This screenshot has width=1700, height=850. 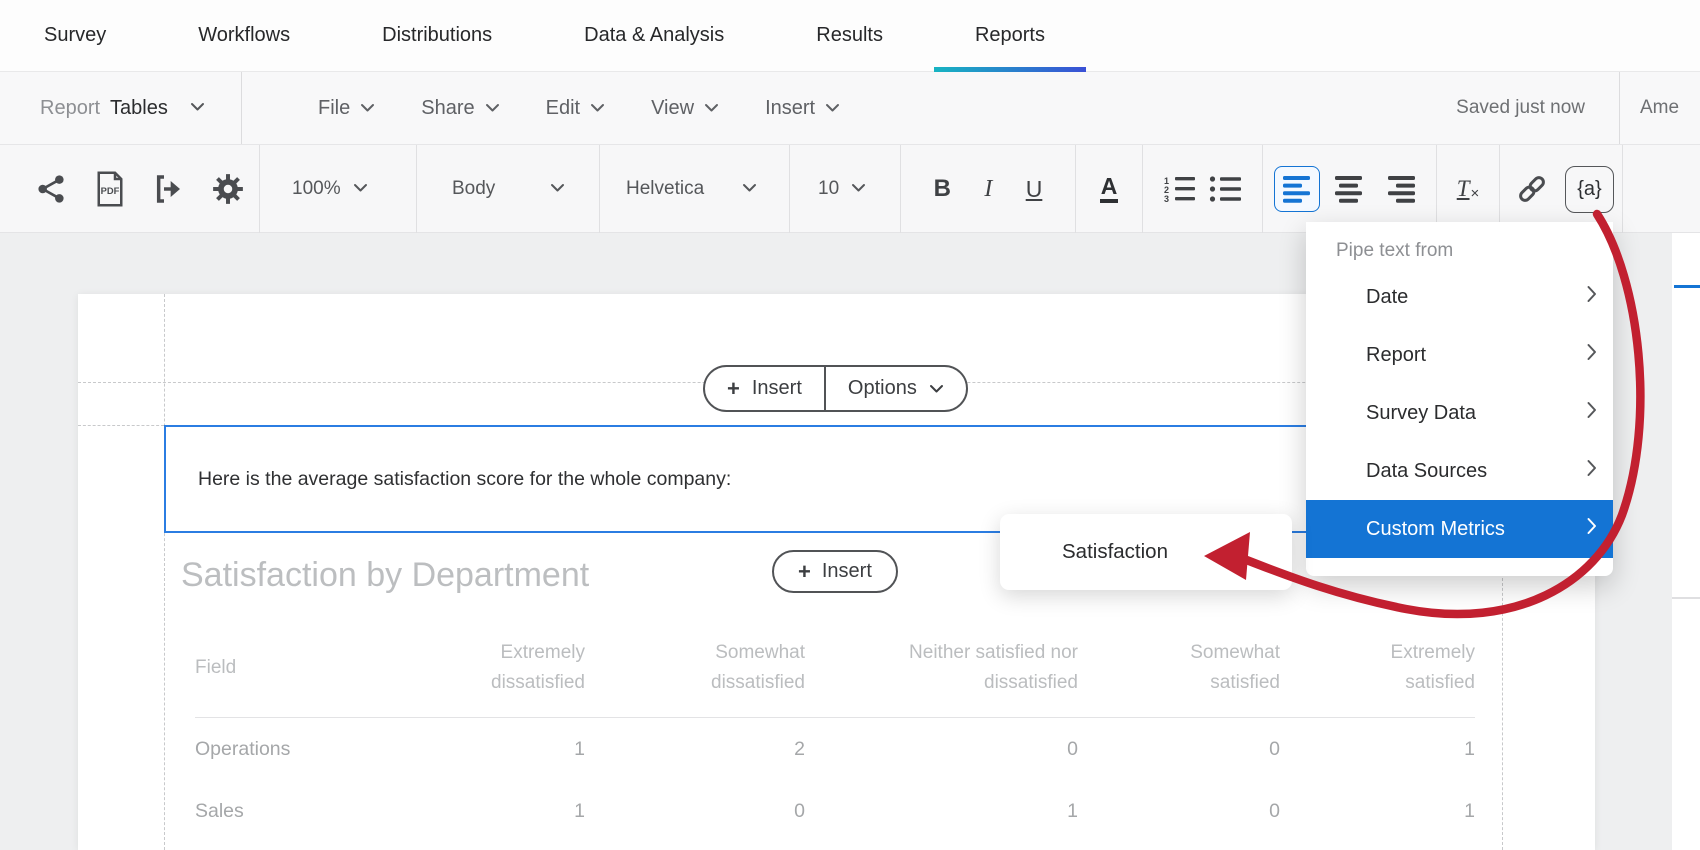 What do you see at coordinates (835, 748) in the screenshot?
I see `table-row: Operations 1 2 0 0 1` at bounding box center [835, 748].